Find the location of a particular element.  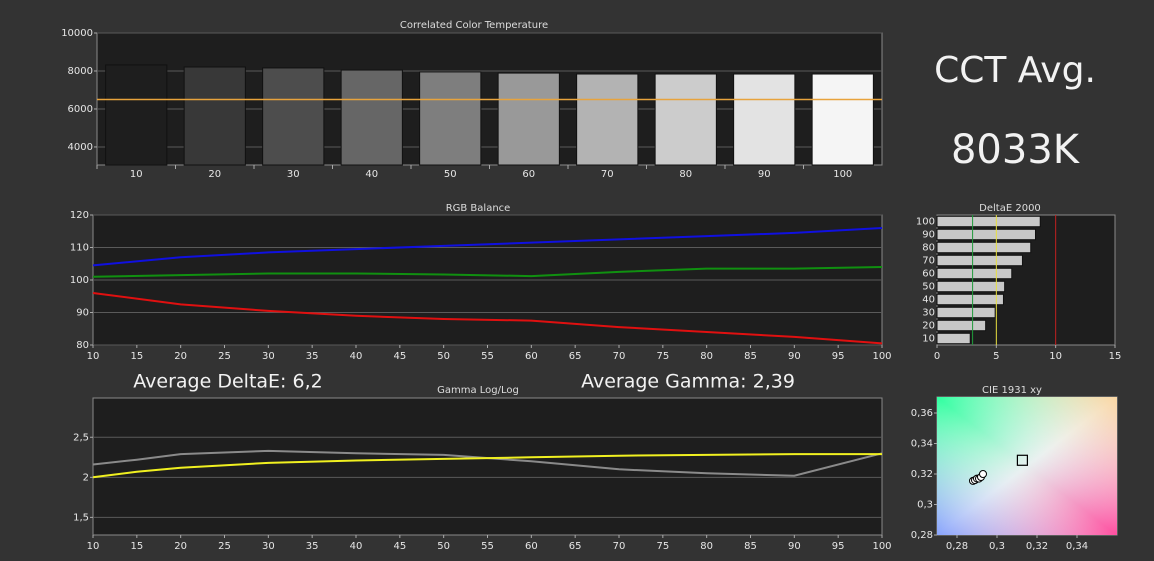

x-tick-label: 80 is located at coordinates (685, 174).